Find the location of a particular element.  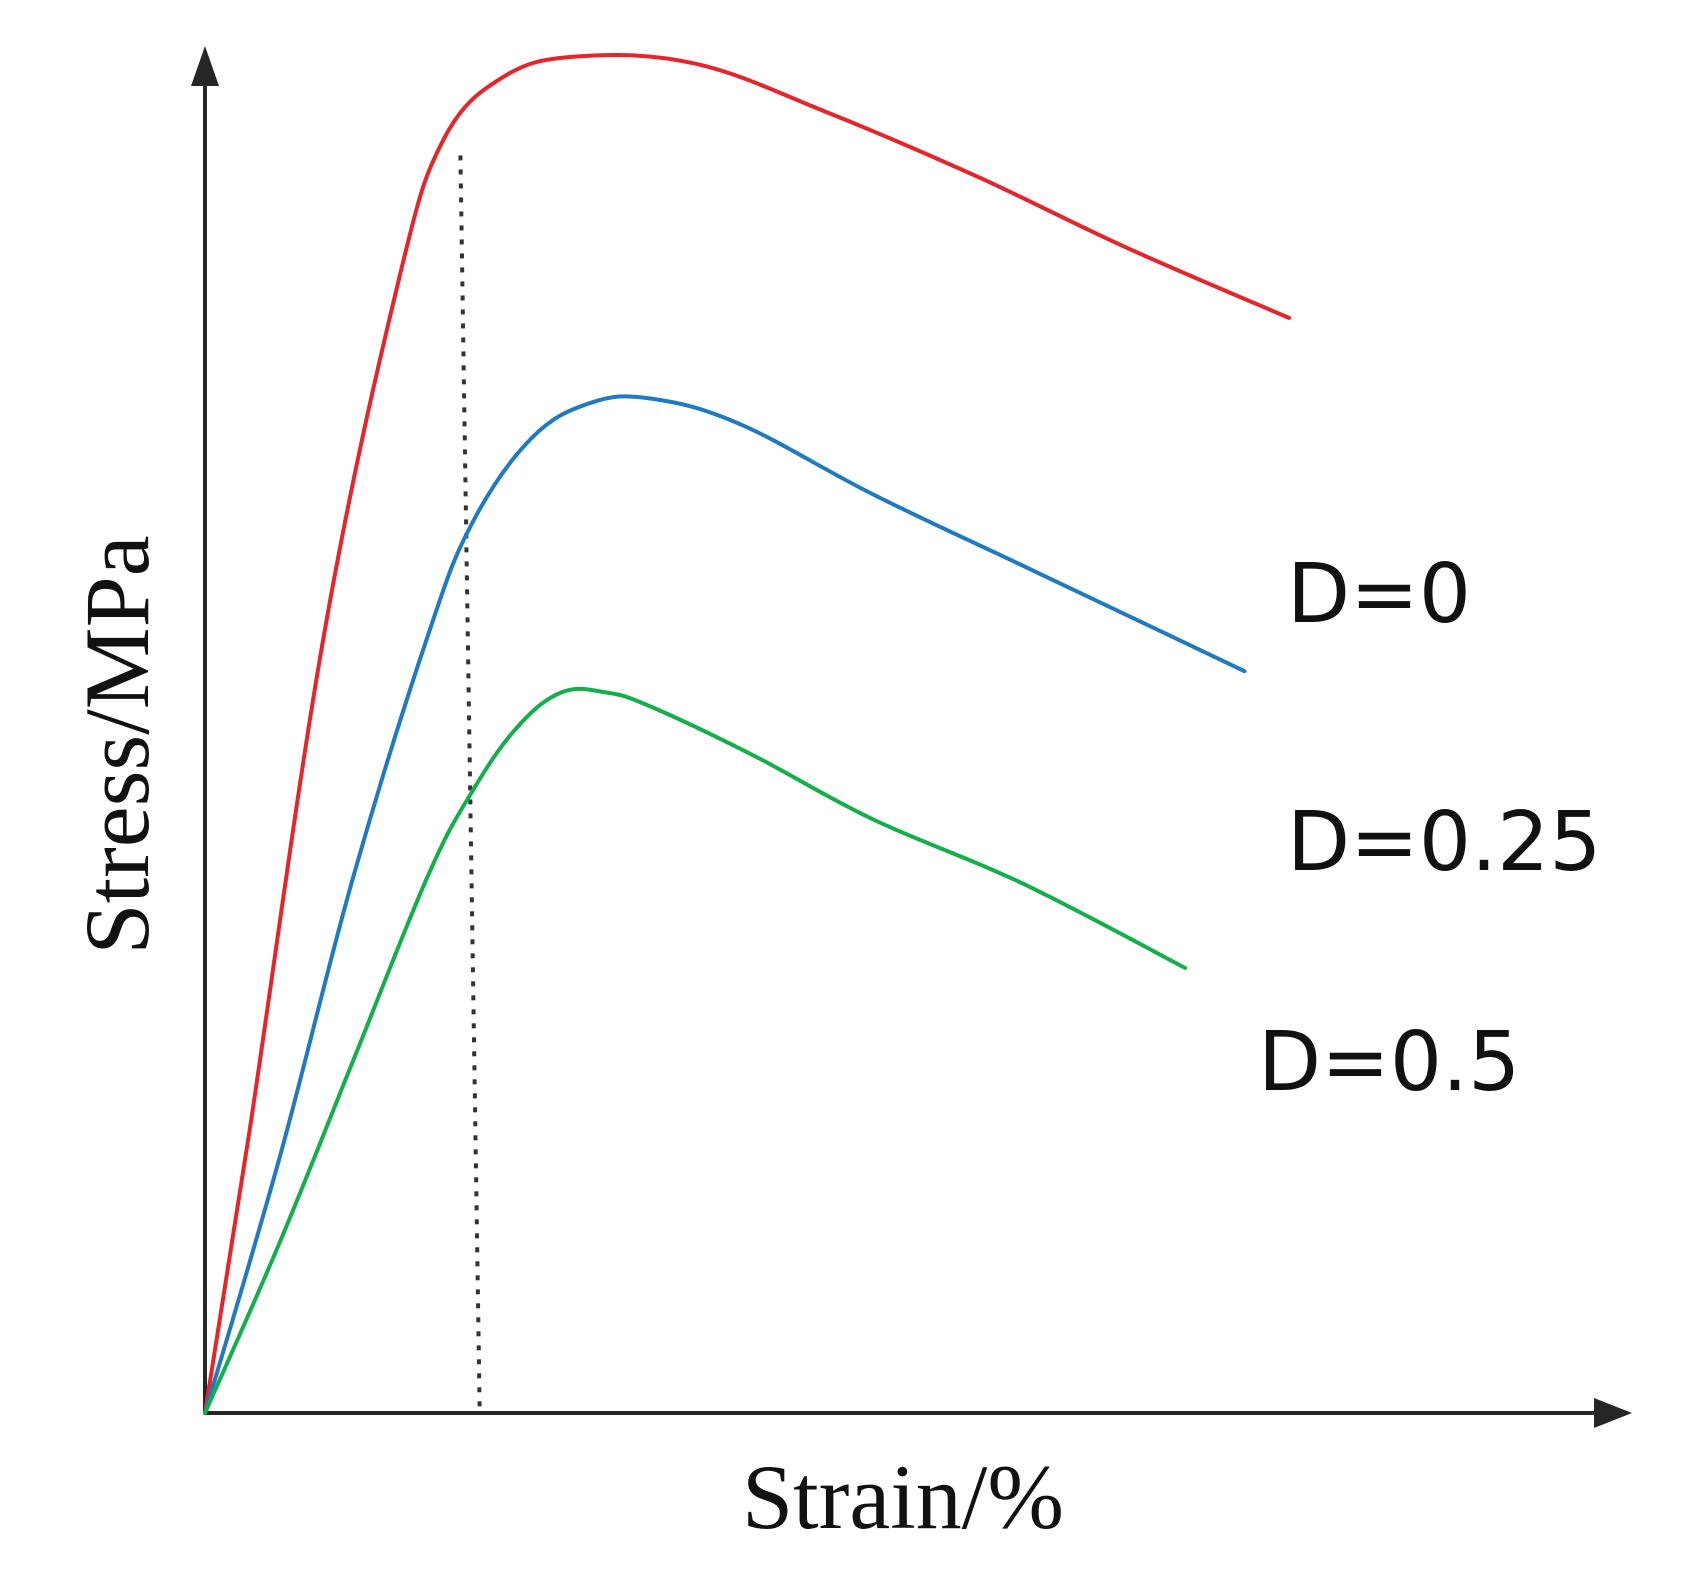

series-label-d025: D=0.25 is located at coordinates (1444, 842).